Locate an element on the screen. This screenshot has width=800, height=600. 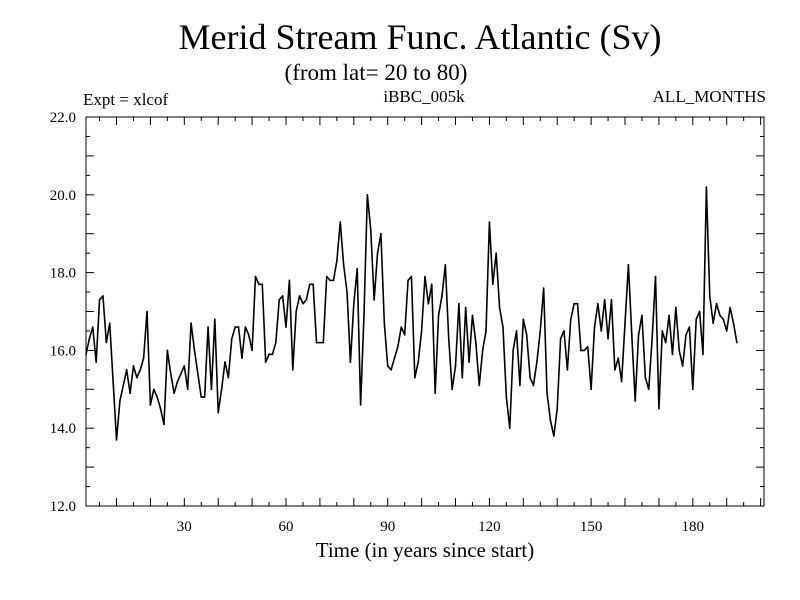
x-tick-label: 90 is located at coordinates (387, 527).